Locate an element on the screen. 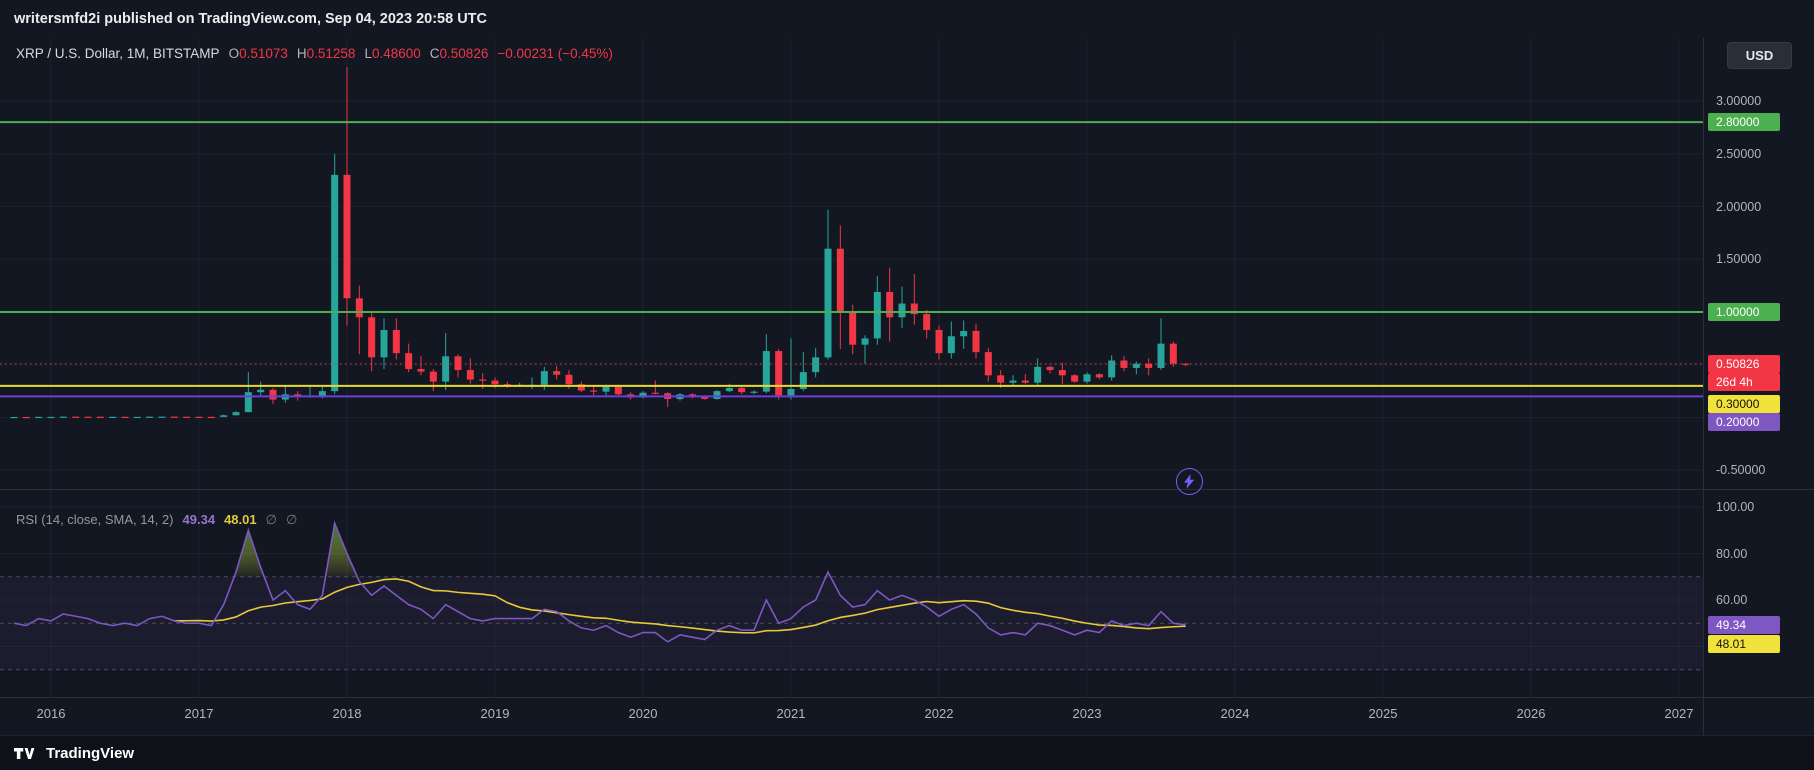 This screenshot has width=1814, height=770. rsi-sma-current-value: 48.01 is located at coordinates (240, 519).